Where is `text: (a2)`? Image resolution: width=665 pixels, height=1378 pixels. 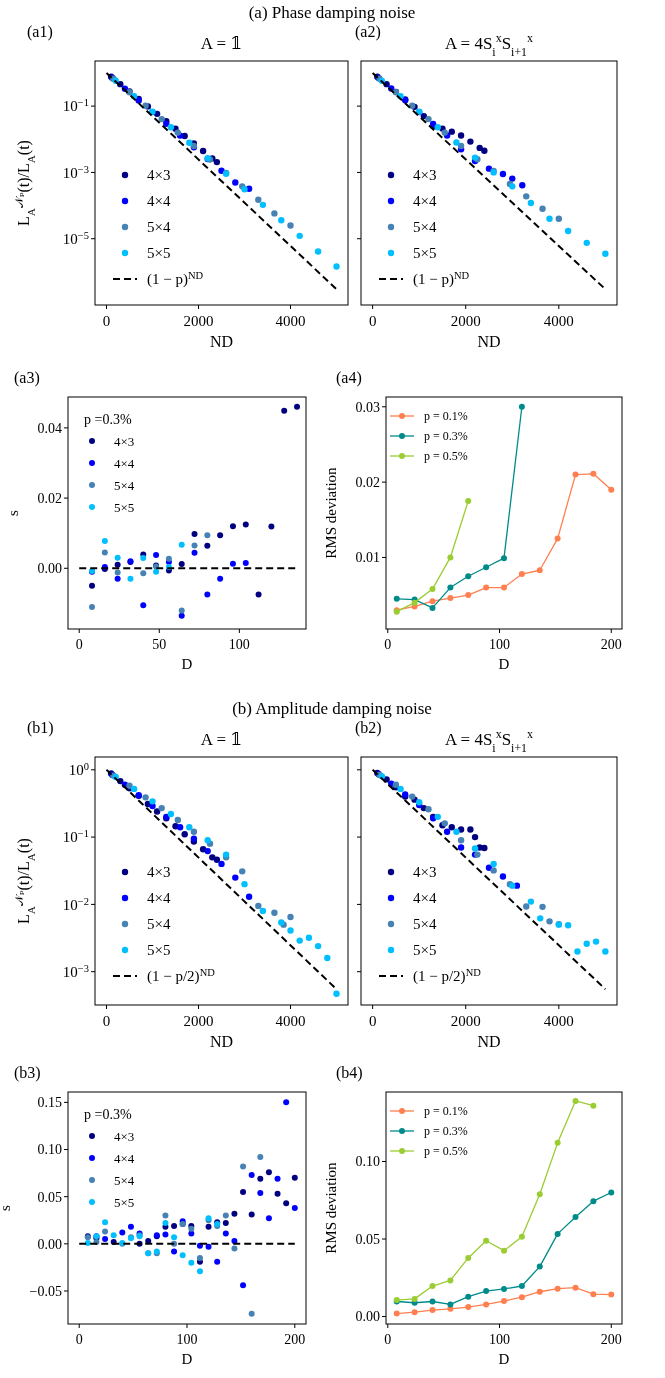
text: (a2) is located at coordinates (368, 32).